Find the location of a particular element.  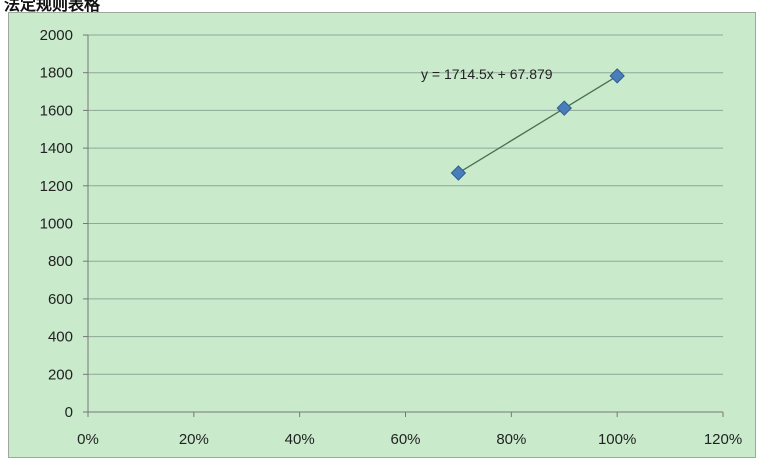

data-points is located at coordinates (537, 124).